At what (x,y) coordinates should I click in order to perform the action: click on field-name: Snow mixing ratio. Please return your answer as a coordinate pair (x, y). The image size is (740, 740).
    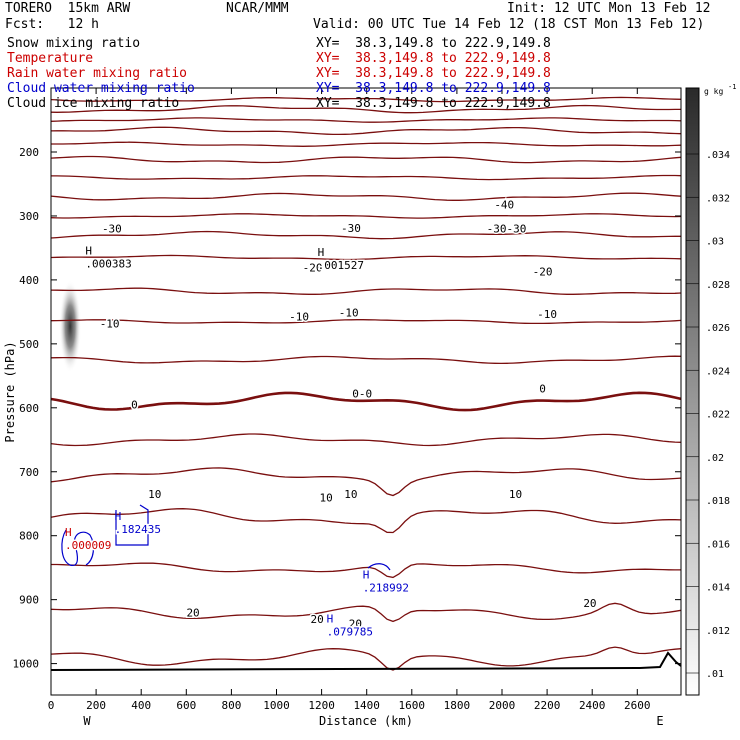
    Looking at the image, I should click on (74, 43).